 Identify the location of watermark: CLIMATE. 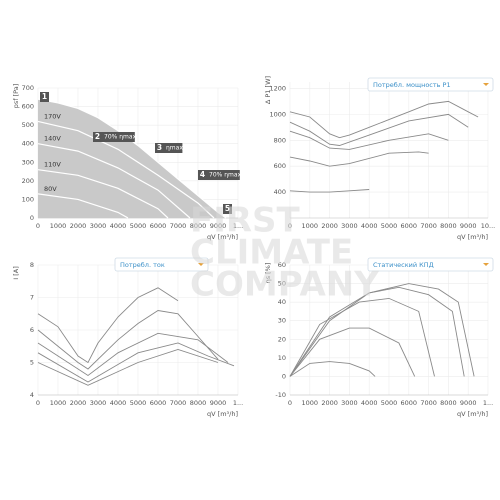
(271, 253).